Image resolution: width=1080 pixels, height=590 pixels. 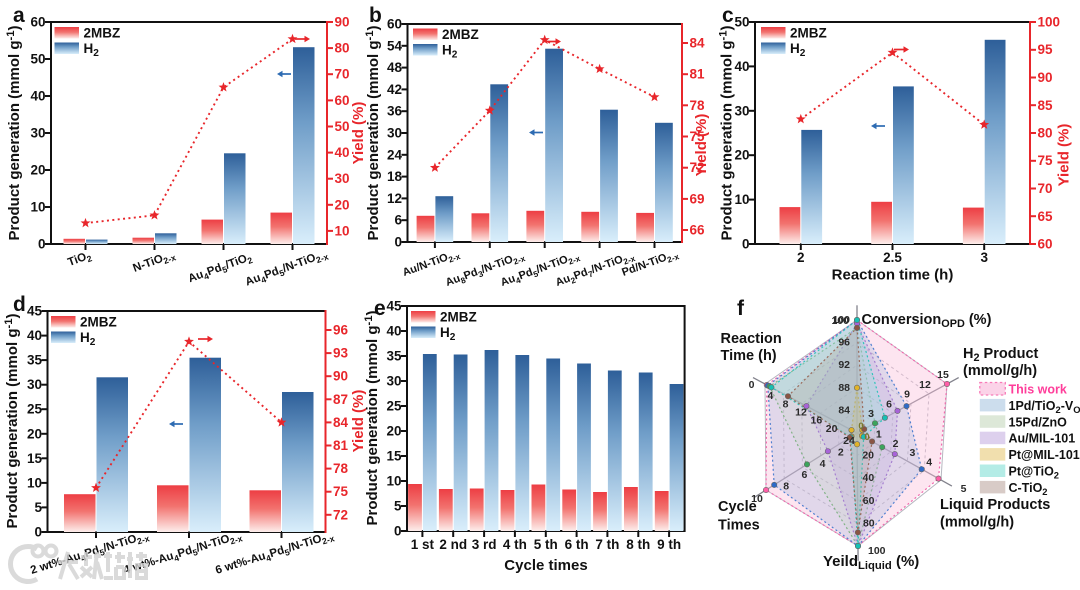 What do you see at coordinates (375, 15) in the screenshot?
I see `svg-text: b` at bounding box center [375, 15].